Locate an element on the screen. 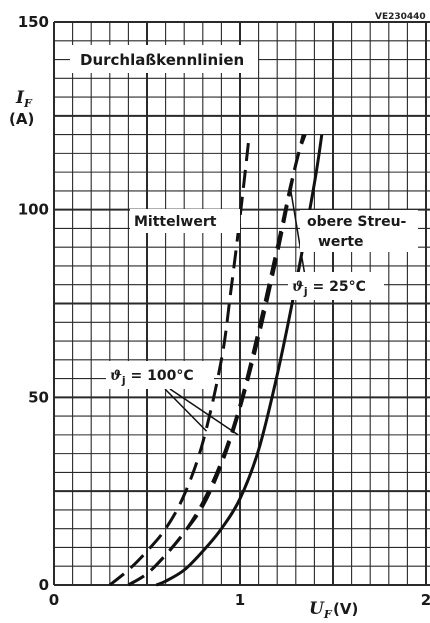  xlabel-background is located at coordinates (335, 609).